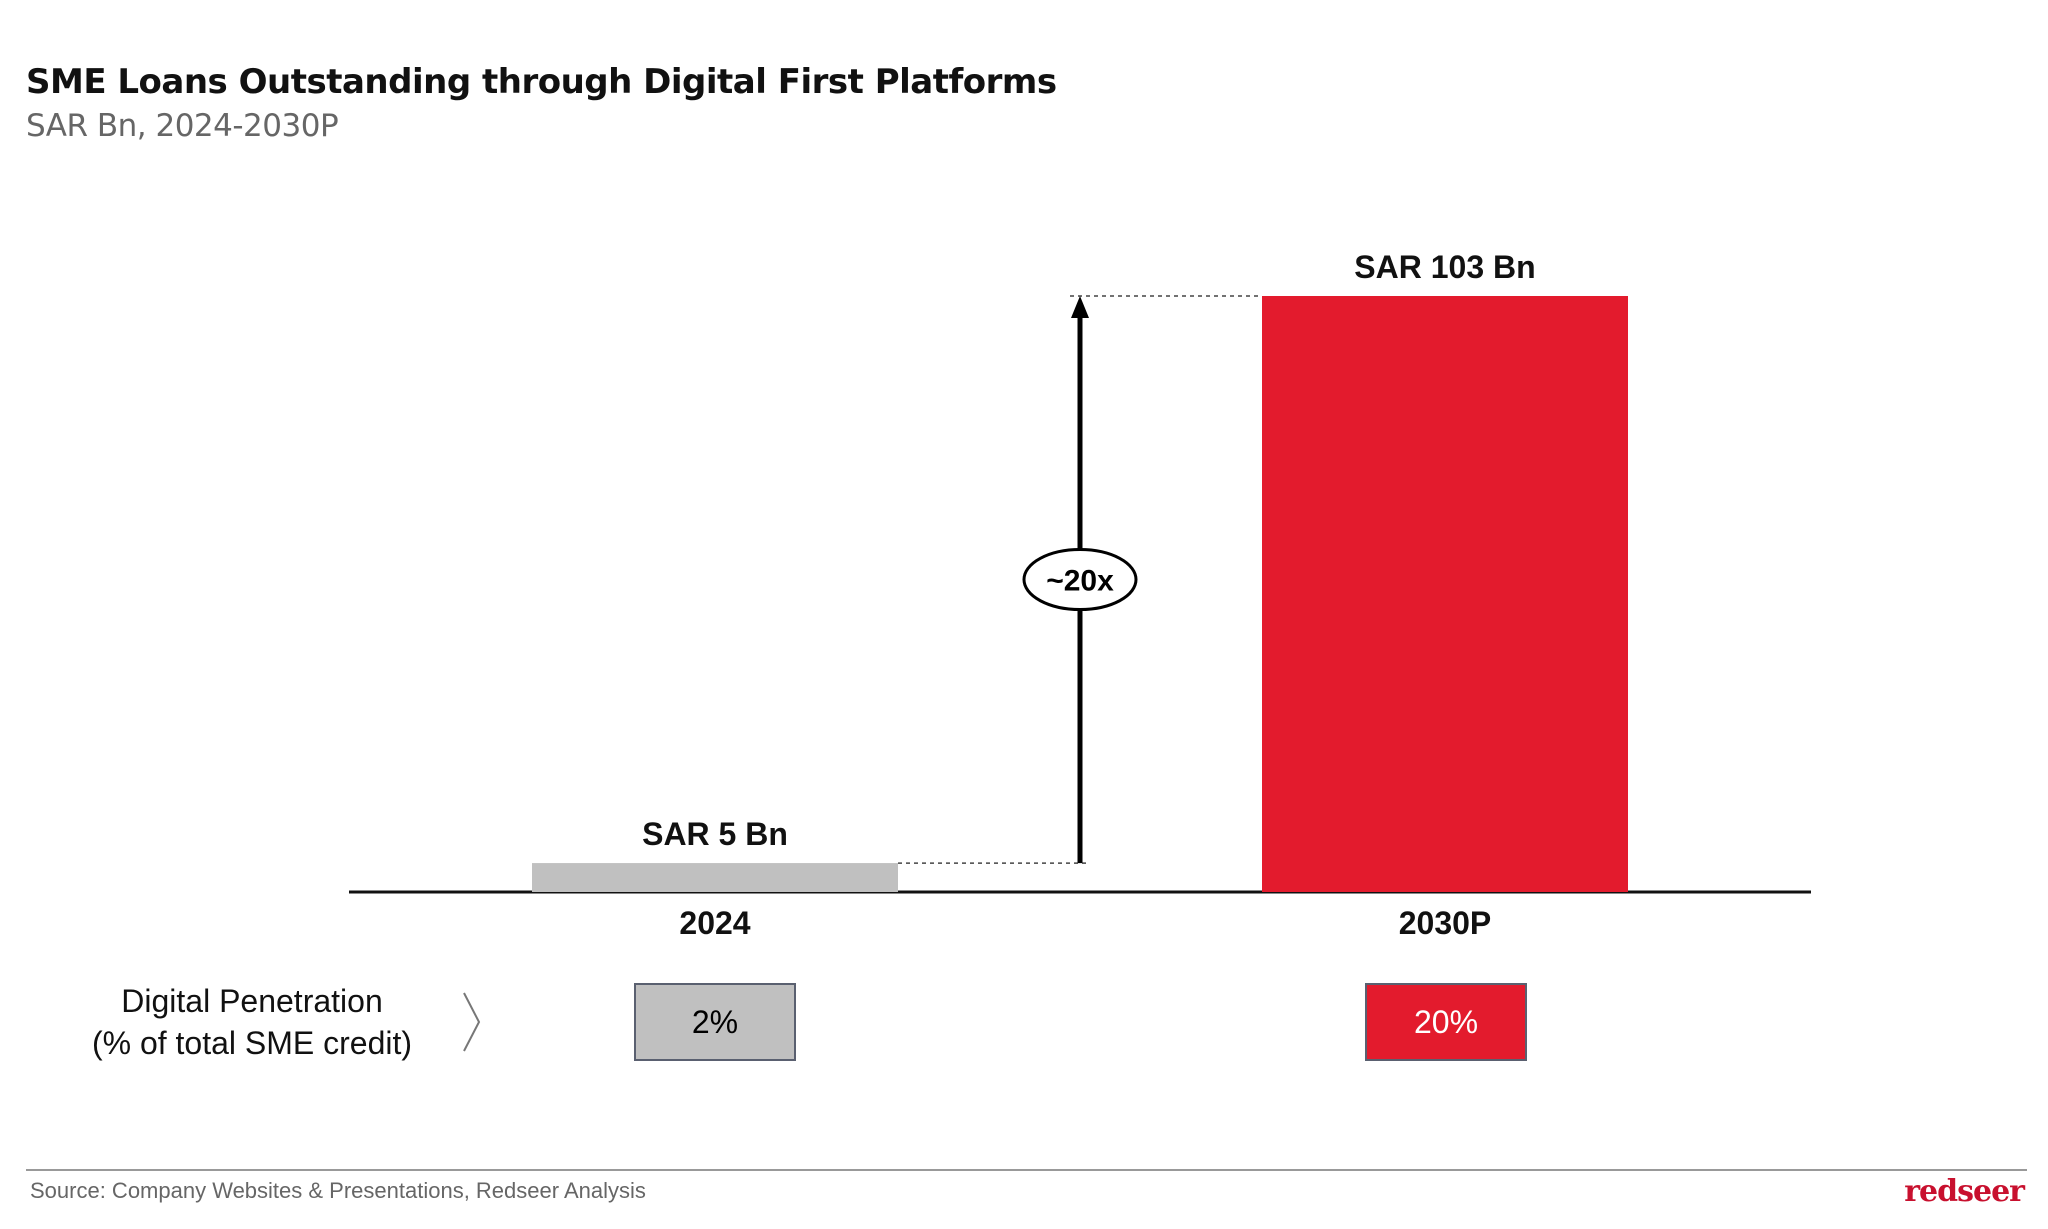 The image size is (2048, 1229). I want to click on growth-multiplier-ellipse, so click(1080, 580).